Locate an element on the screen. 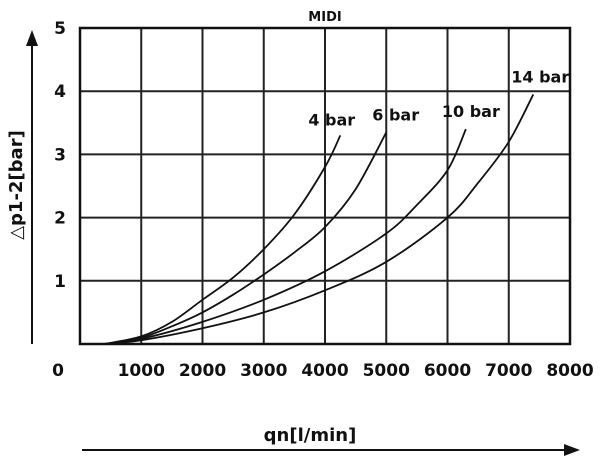 Image resolution: width=600 pixels, height=459 pixels. x-tick-label: 2000 is located at coordinates (202, 371).